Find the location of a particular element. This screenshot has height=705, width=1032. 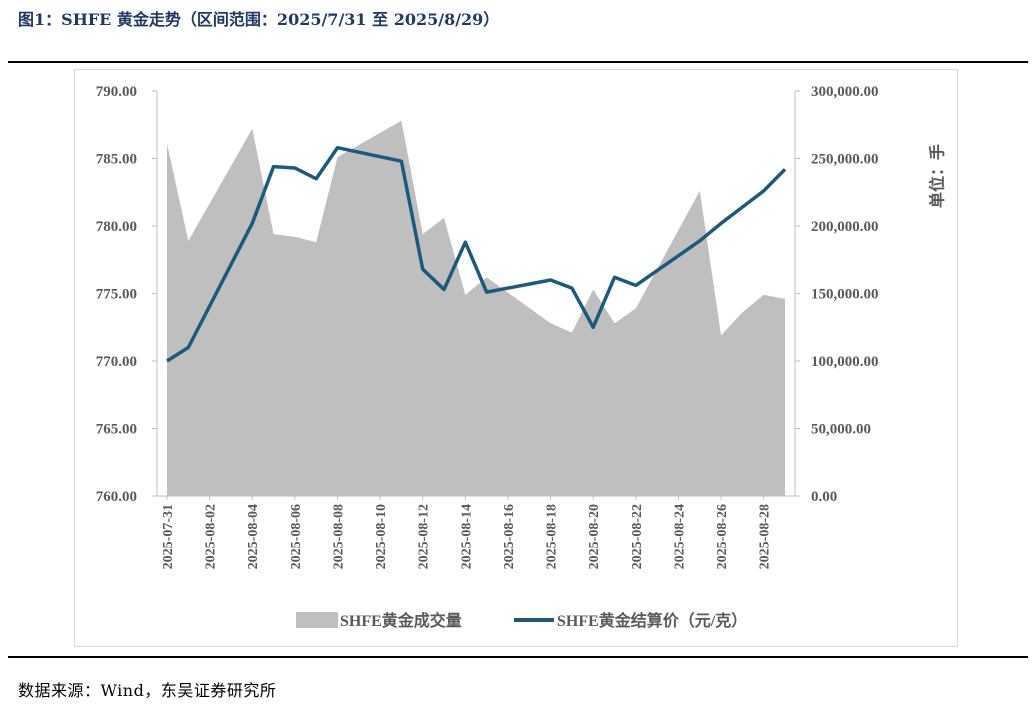

left-tick-label: 785.00 is located at coordinates (116, 160).